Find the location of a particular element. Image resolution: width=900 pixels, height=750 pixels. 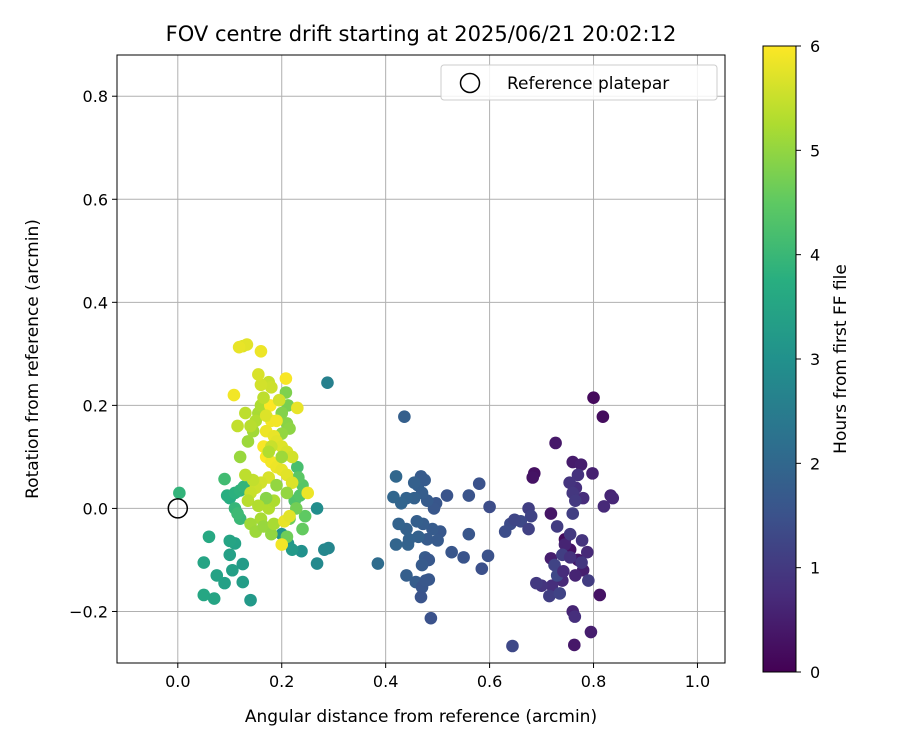

legend: Reference platepar is located at coordinates (579, 82).